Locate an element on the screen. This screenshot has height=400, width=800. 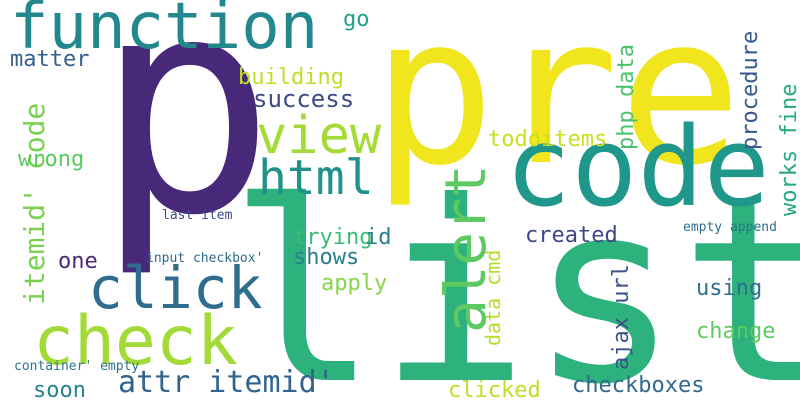
word-works-fine: works fine is located at coordinates (788, 150).